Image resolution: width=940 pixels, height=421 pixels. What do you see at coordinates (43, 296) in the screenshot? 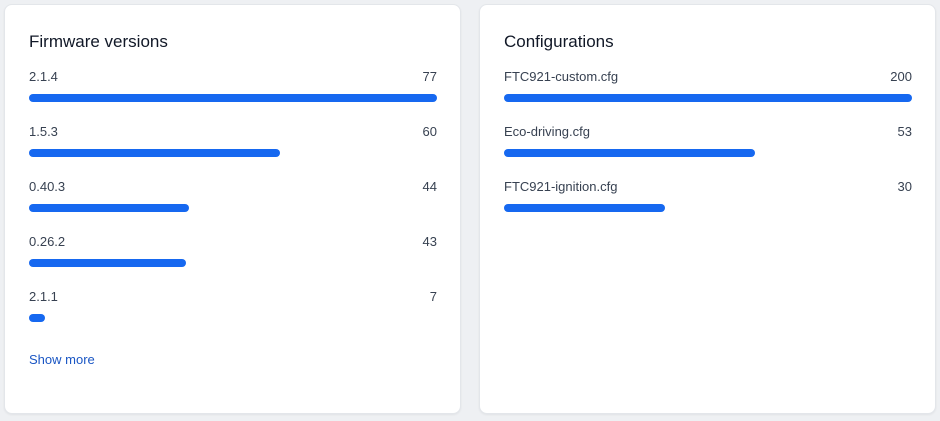
I see `firmware-version-label: 2.1.1` at bounding box center [43, 296].